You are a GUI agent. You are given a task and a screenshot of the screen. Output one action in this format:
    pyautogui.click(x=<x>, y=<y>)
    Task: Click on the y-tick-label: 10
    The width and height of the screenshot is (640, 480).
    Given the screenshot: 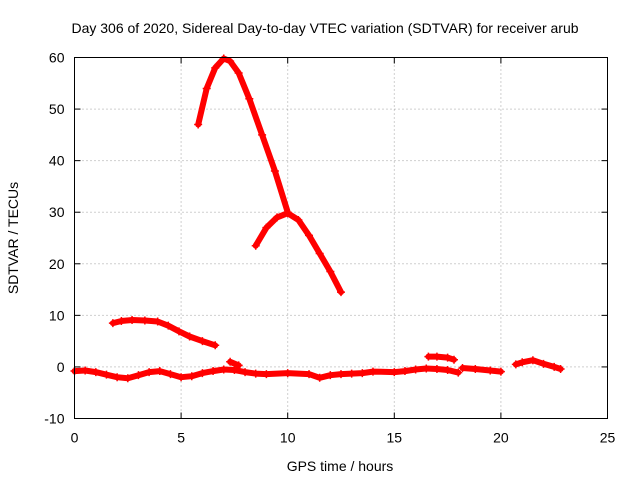 What is the action you would take?
    pyautogui.click(x=57, y=315)
    